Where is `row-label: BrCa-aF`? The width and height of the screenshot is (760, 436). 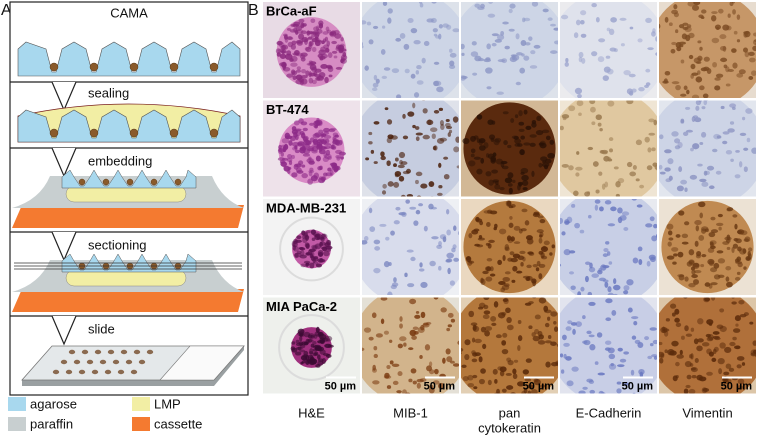
row-label: BrCa-aF is located at coordinates (291, 10).